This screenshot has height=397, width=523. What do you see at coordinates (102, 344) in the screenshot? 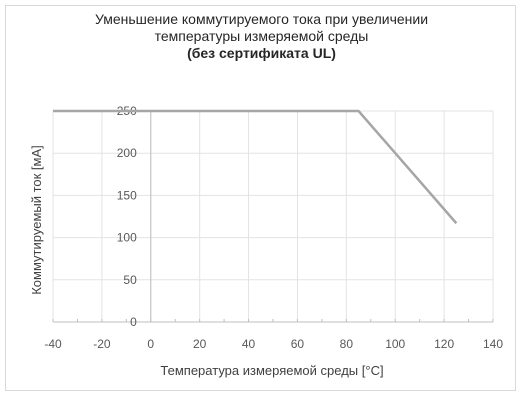
I see `x-tick-label: -20` at bounding box center [102, 344].